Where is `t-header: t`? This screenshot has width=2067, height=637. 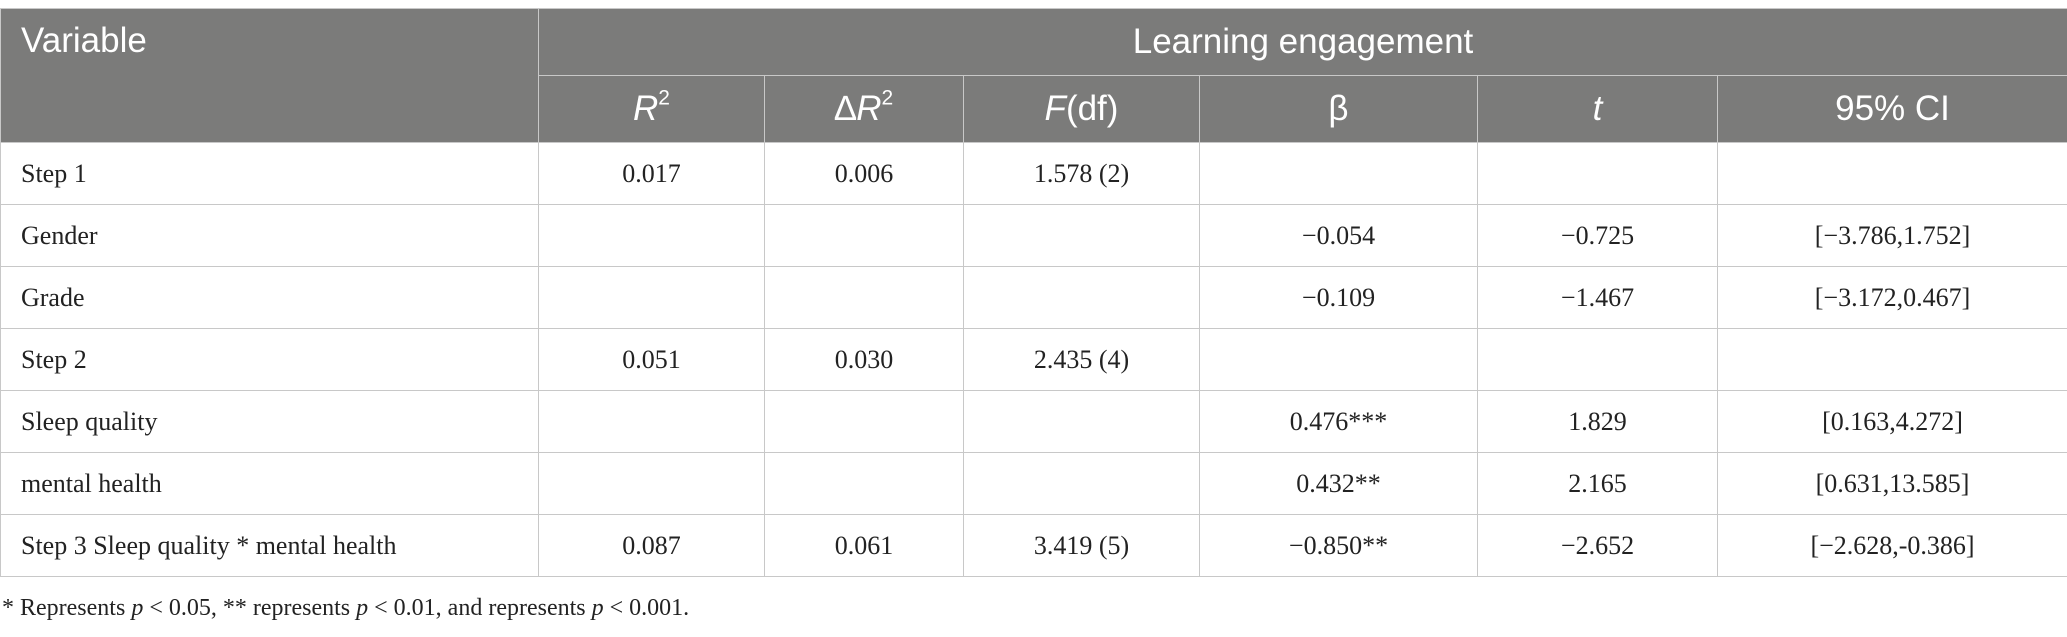 t-header: t is located at coordinates (1597, 109).